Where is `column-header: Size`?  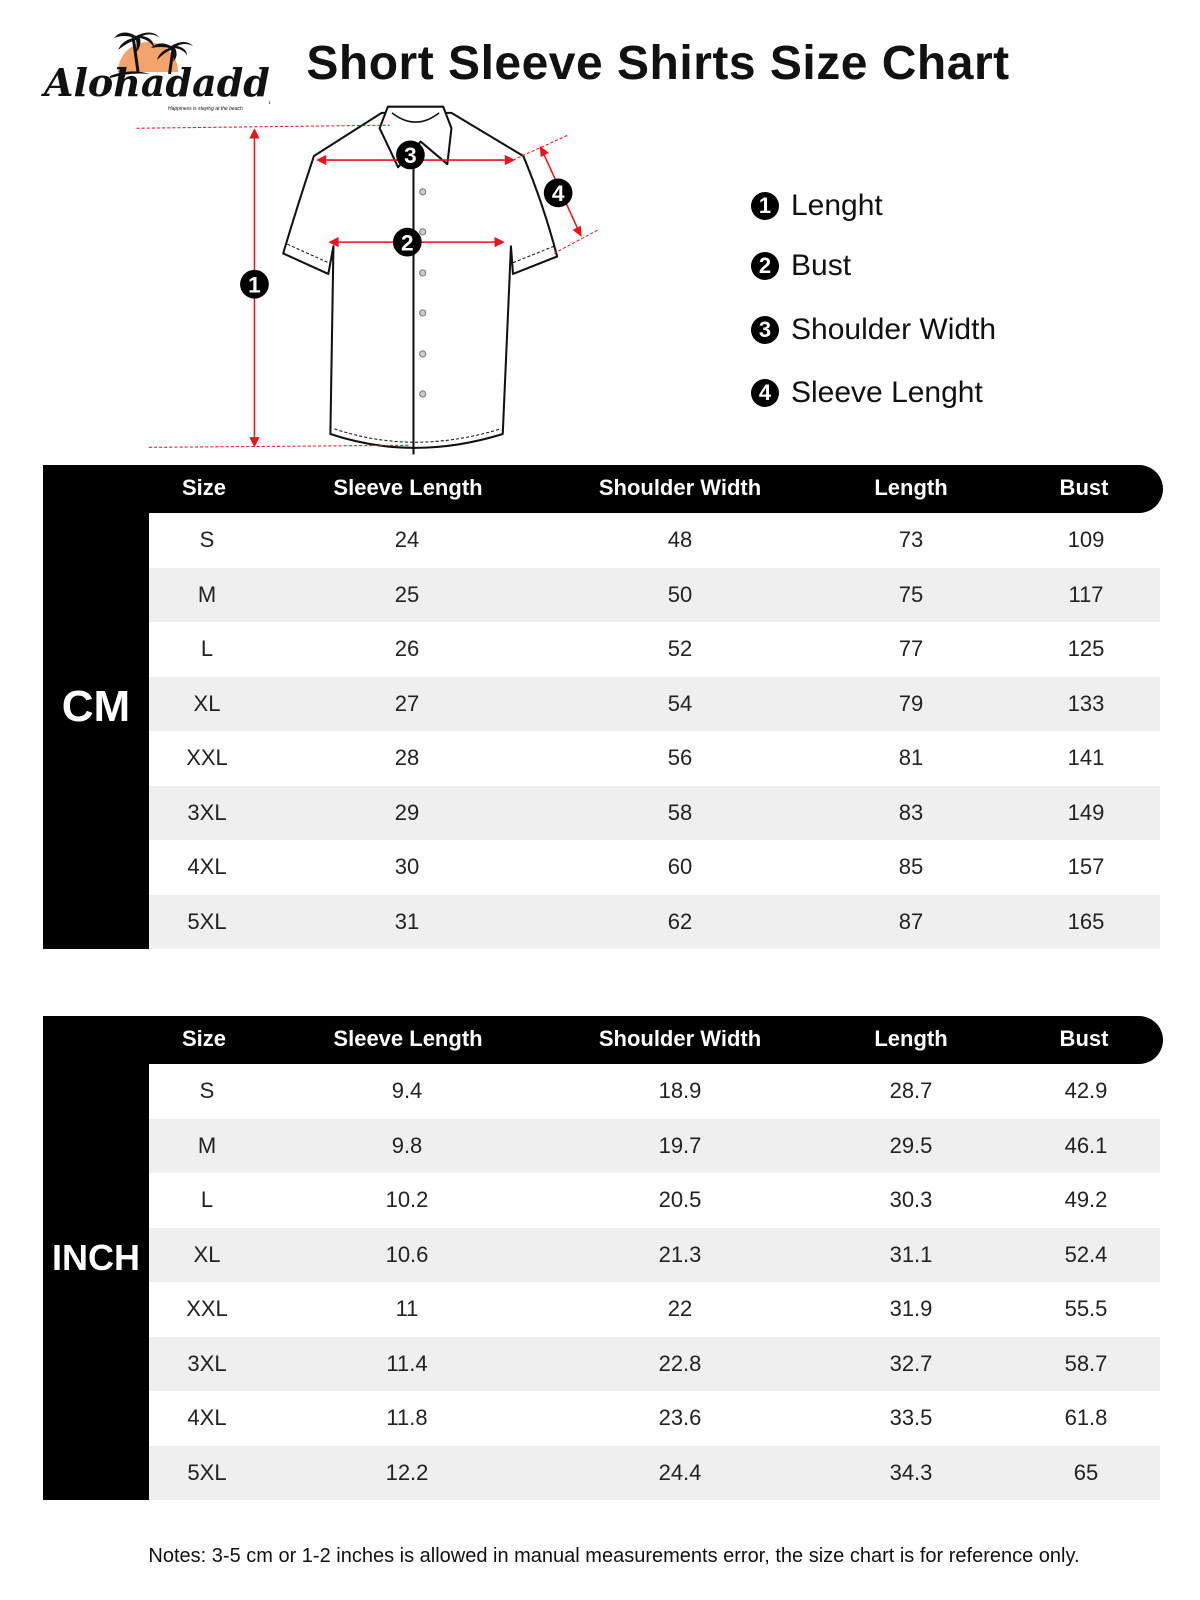 column-header: Size is located at coordinates (204, 1038).